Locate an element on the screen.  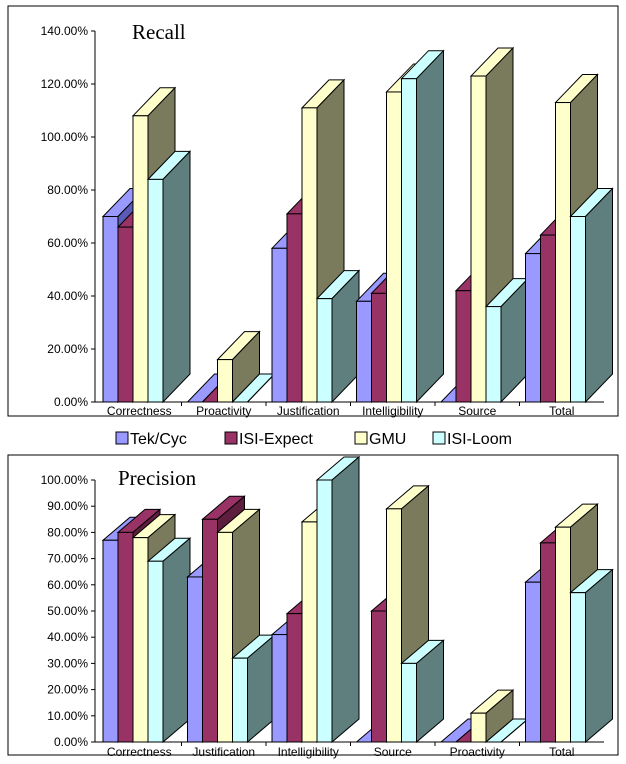
precision-y-tick-label: 80.00% is located at coordinates (67, 532).